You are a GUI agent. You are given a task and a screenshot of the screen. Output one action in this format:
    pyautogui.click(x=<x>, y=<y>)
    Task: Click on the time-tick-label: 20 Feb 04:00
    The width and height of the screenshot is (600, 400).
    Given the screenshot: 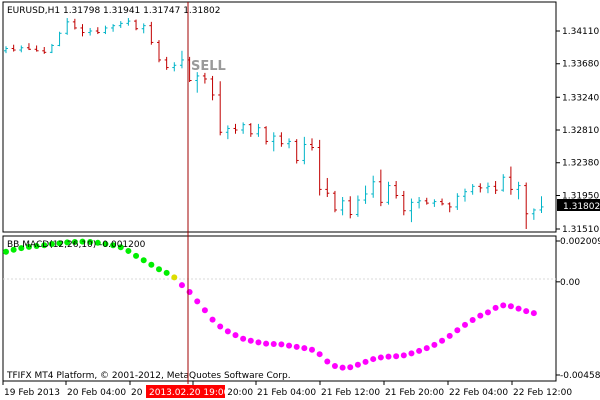 What is the action you would take?
    pyautogui.click(x=96, y=393)
    